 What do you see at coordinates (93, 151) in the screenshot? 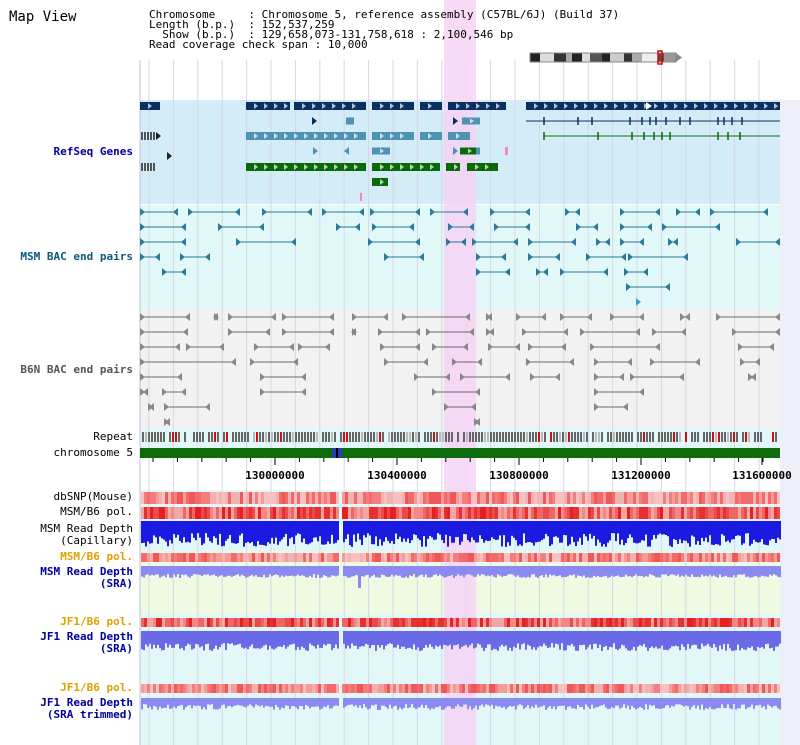
I see `track-label-refseq-genes: RefSeq Genes` at bounding box center [93, 151].